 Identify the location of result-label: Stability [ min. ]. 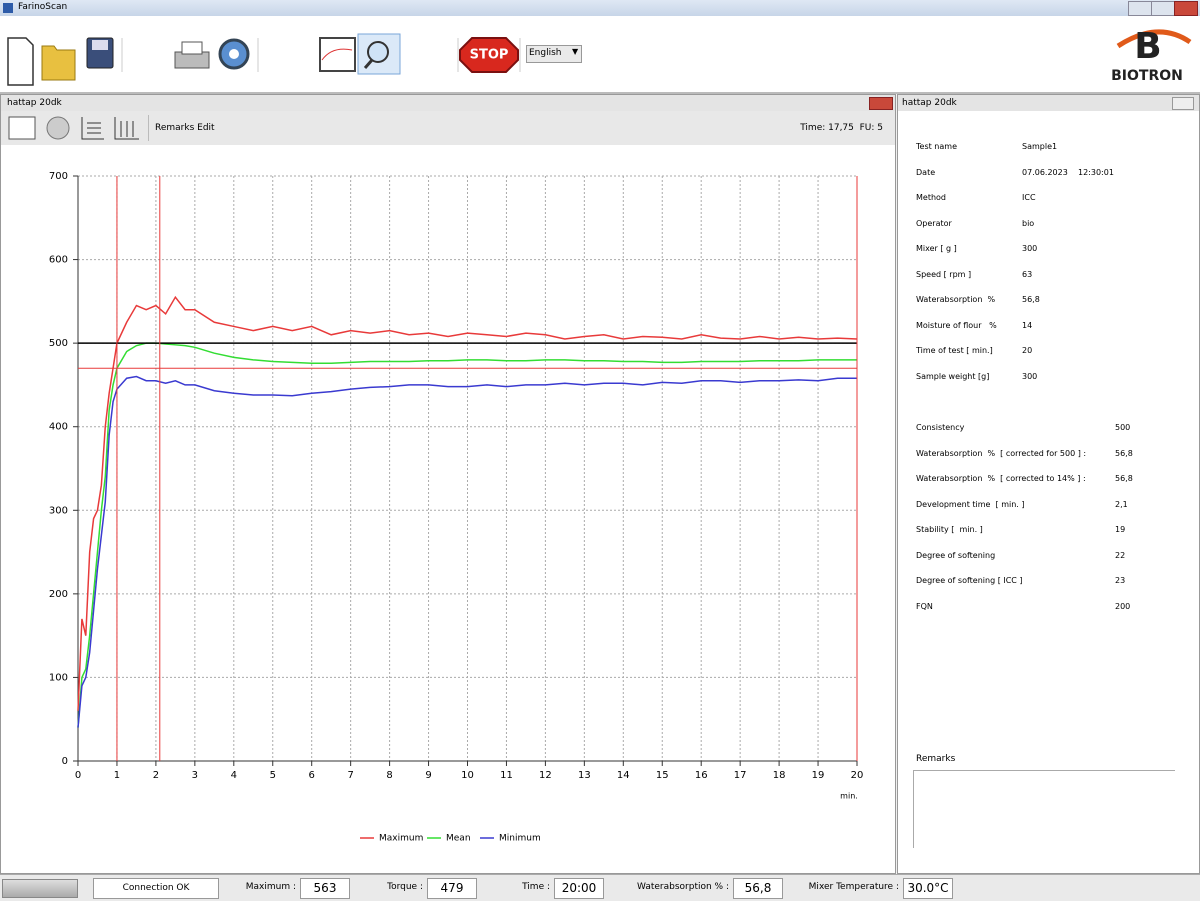
(949, 529).